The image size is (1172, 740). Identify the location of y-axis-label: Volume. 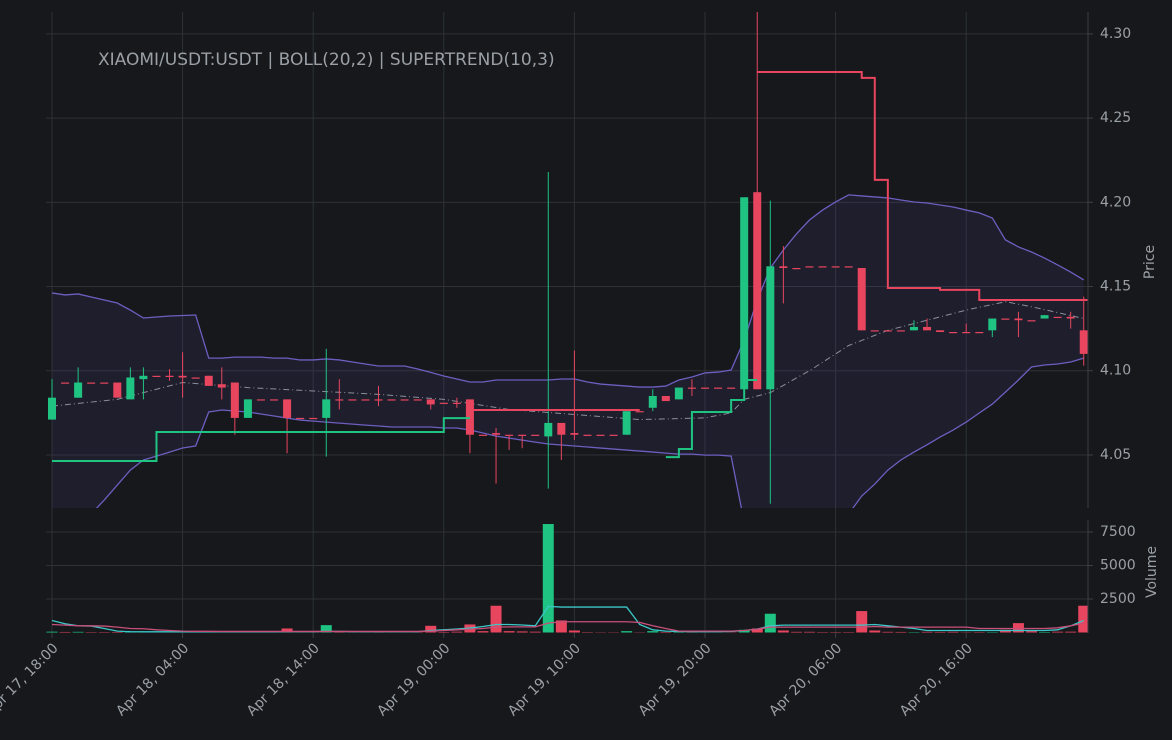
(1152, 572).